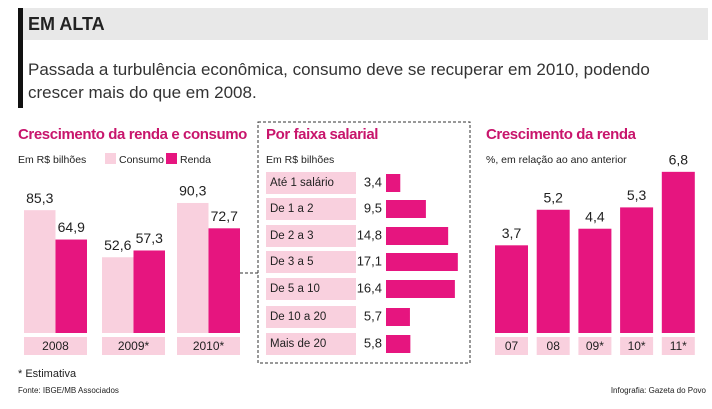 The image size is (712, 409). I want to click on x-tick-label: 07, so click(512, 346).